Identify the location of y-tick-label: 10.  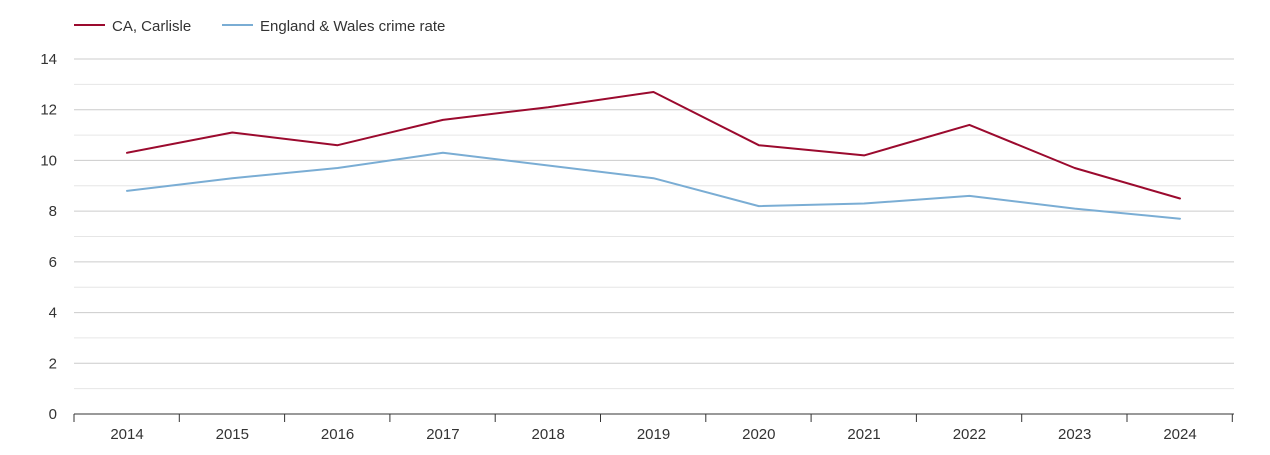
(48, 160).